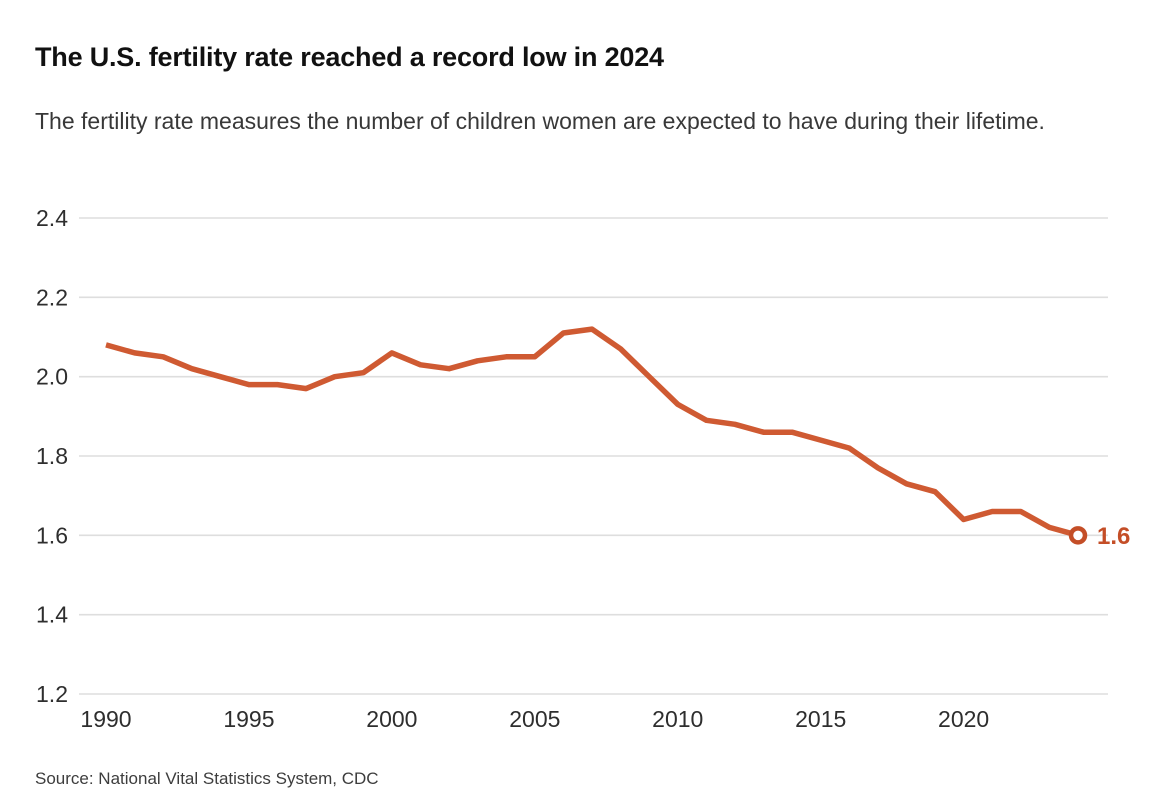  What do you see at coordinates (963, 719) in the screenshot?
I see `x-axis-tick-label: 2020` at bounding box center [963, 719].